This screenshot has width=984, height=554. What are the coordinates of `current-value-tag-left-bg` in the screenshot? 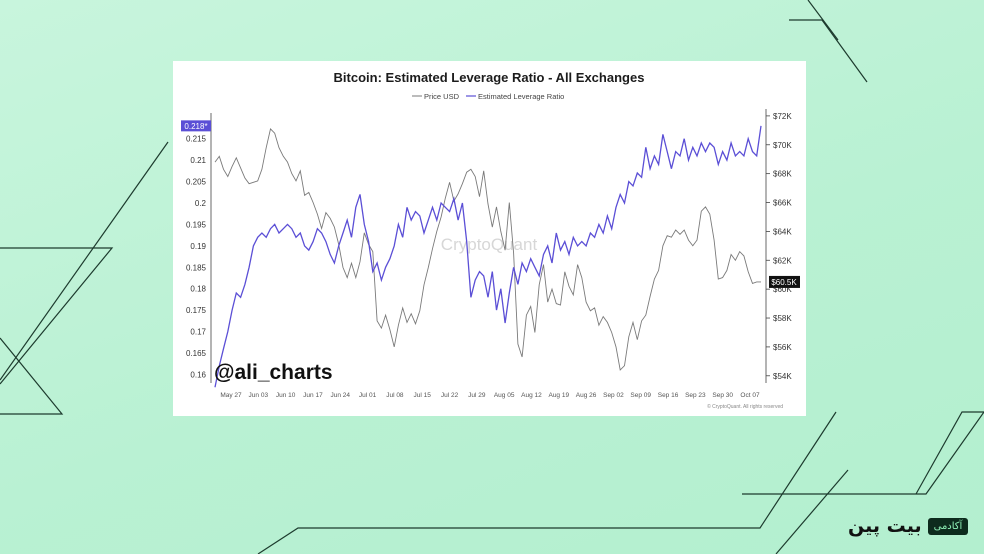 It's located at (196, 126).